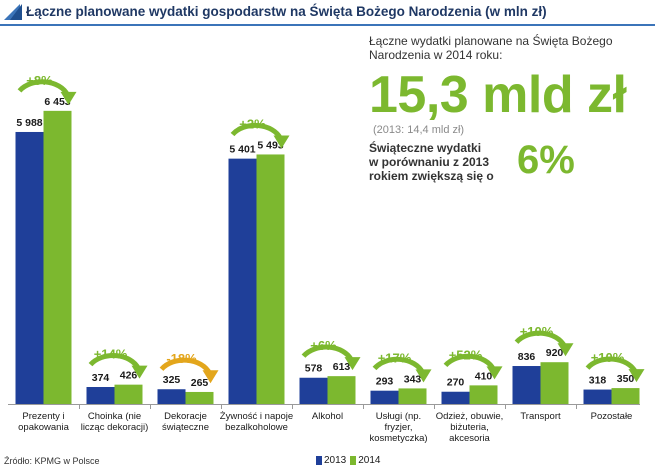 The image size is (655, 471). I want to click on category-label: Żywność i napoje, so click(256, 416).